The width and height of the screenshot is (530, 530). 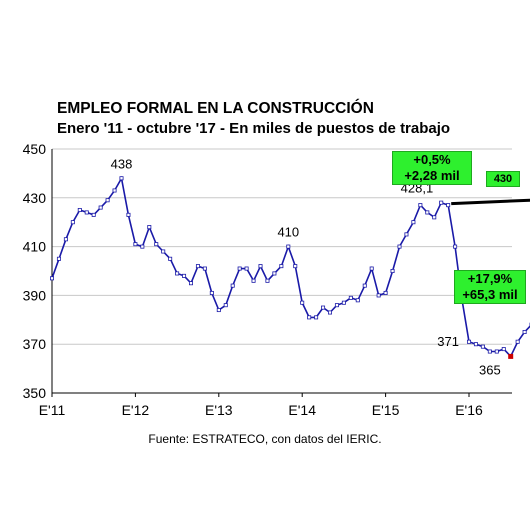 I want to click on annotation-box-right-line2: +65,3 mil, so click(x=490, y=294).